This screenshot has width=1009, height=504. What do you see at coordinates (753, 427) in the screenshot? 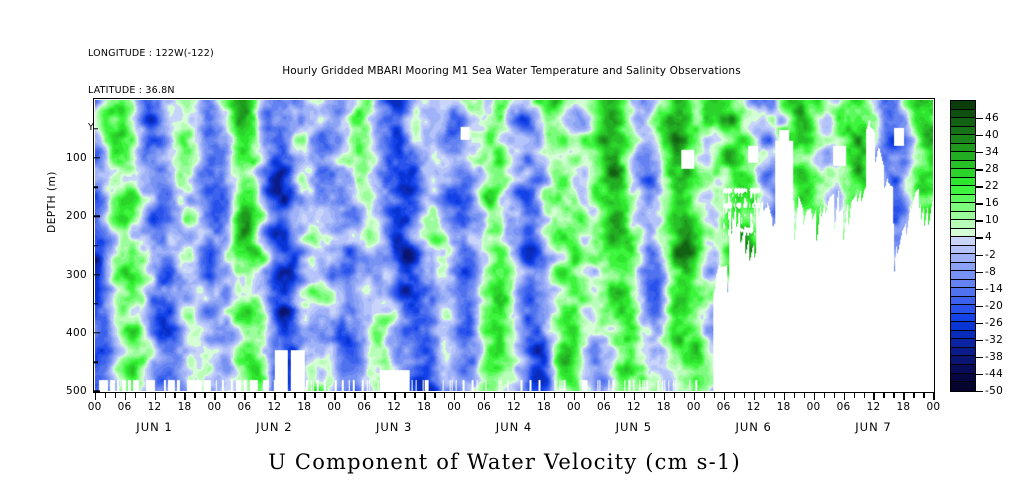
I see `x-day-label: JUN 6` at bounding box center [753, 427].